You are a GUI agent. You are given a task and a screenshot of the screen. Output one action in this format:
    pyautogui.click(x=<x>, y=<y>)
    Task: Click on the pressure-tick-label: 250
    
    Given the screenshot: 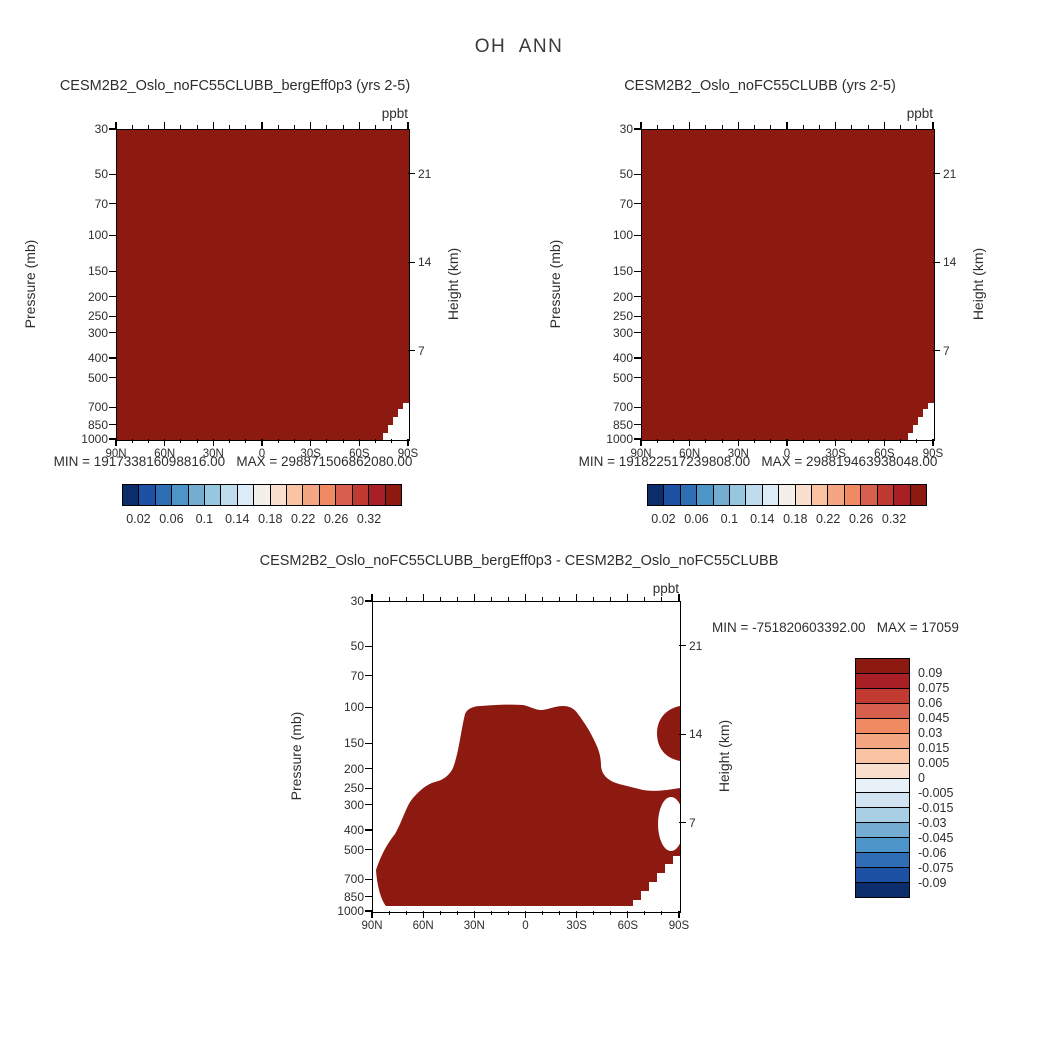 What is the action you would take?
    pyautogui.click(x=622, y=316)
    